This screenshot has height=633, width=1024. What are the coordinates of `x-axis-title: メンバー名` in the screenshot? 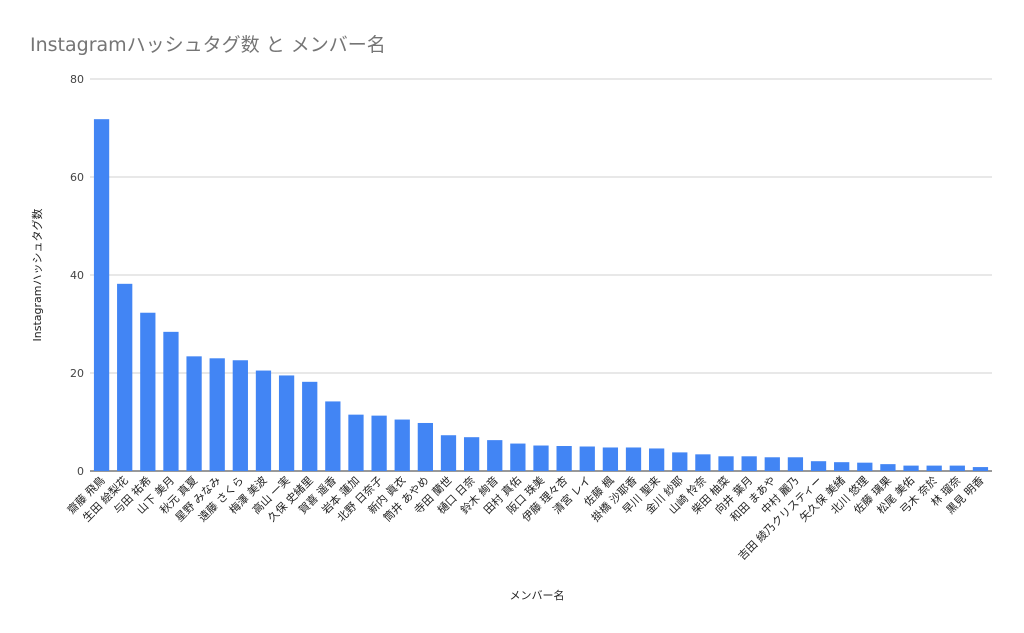 It's located at (537, 595).